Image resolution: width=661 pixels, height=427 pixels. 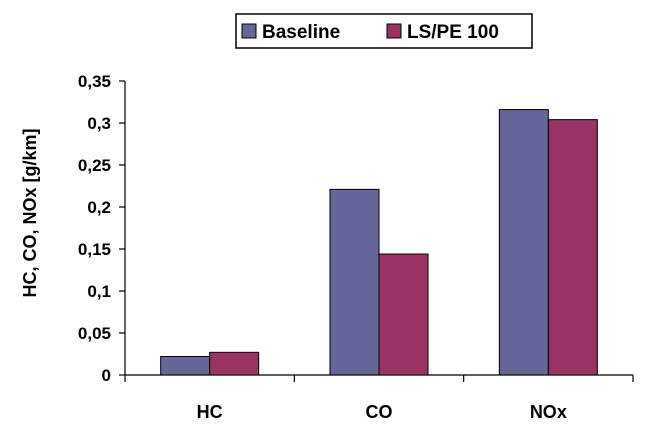 I want to click on legend: Baseline LS/PE 100, so click(x=384, y=31).